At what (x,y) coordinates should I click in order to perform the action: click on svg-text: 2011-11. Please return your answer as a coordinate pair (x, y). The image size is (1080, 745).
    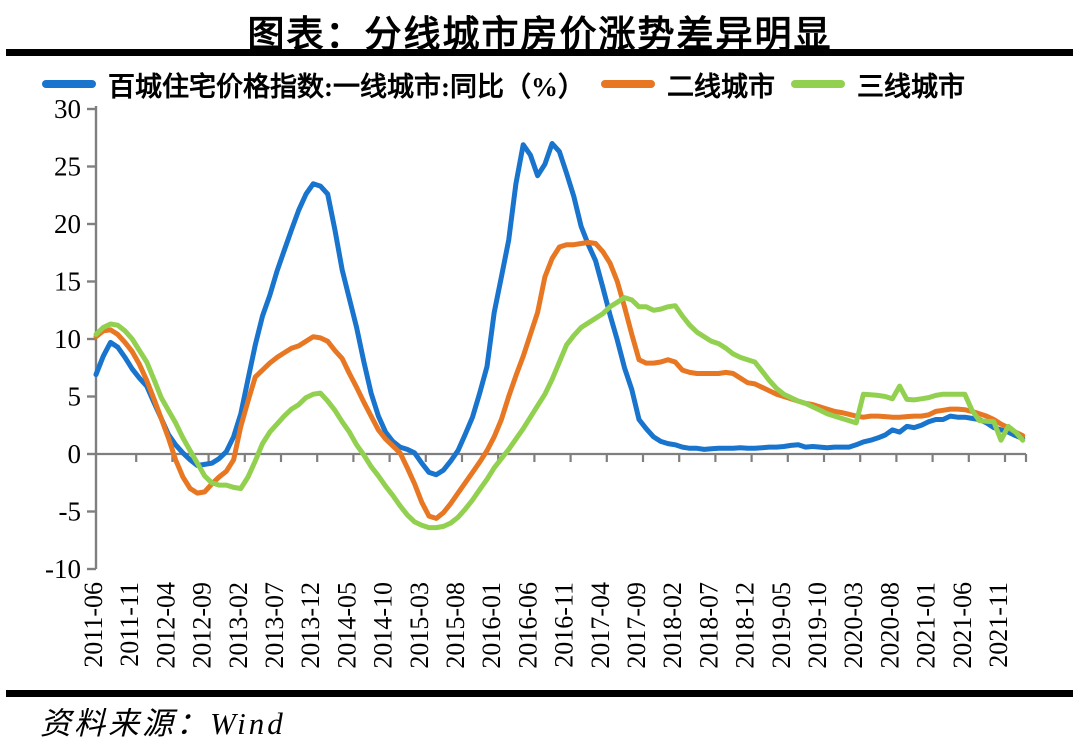
    Looking at the image, I should click on (129, 624).